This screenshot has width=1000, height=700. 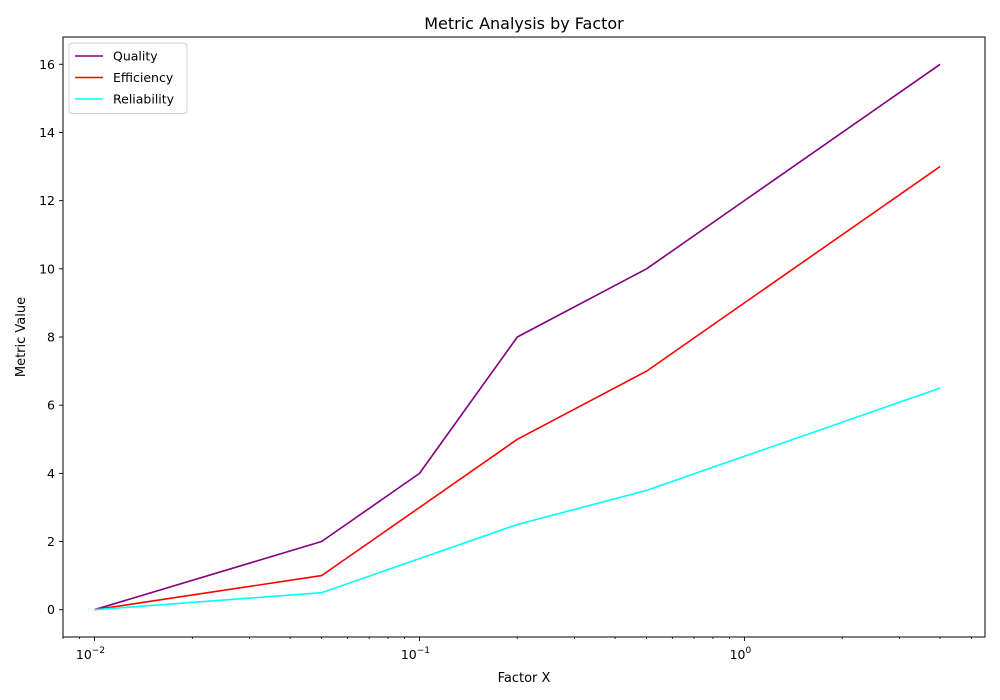 I want to click on y-tick-label: 10, so click(x=47, y=268).